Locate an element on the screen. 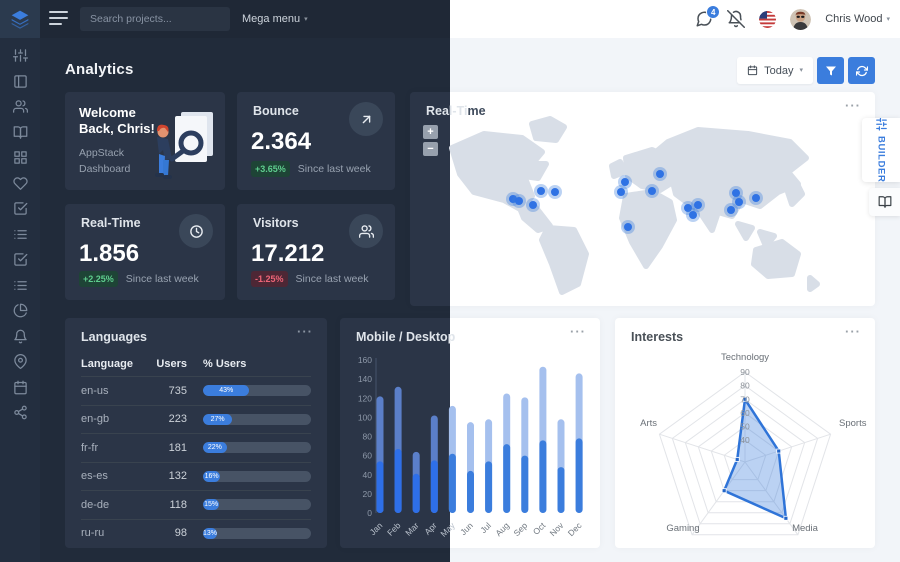 The width and height of the screenshot is (900, 562). language-flag-button is located at coordinates (768, 19).